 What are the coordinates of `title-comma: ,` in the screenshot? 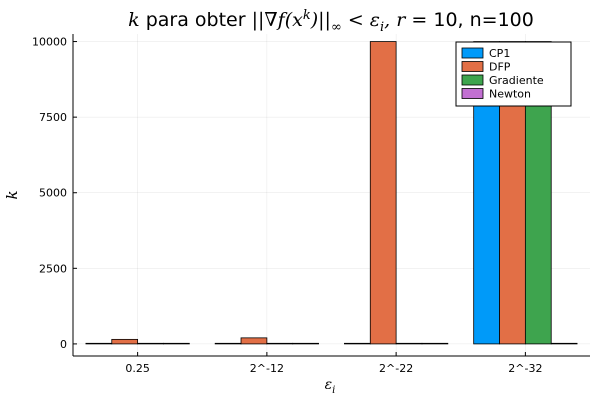 It's located at (390, 20).